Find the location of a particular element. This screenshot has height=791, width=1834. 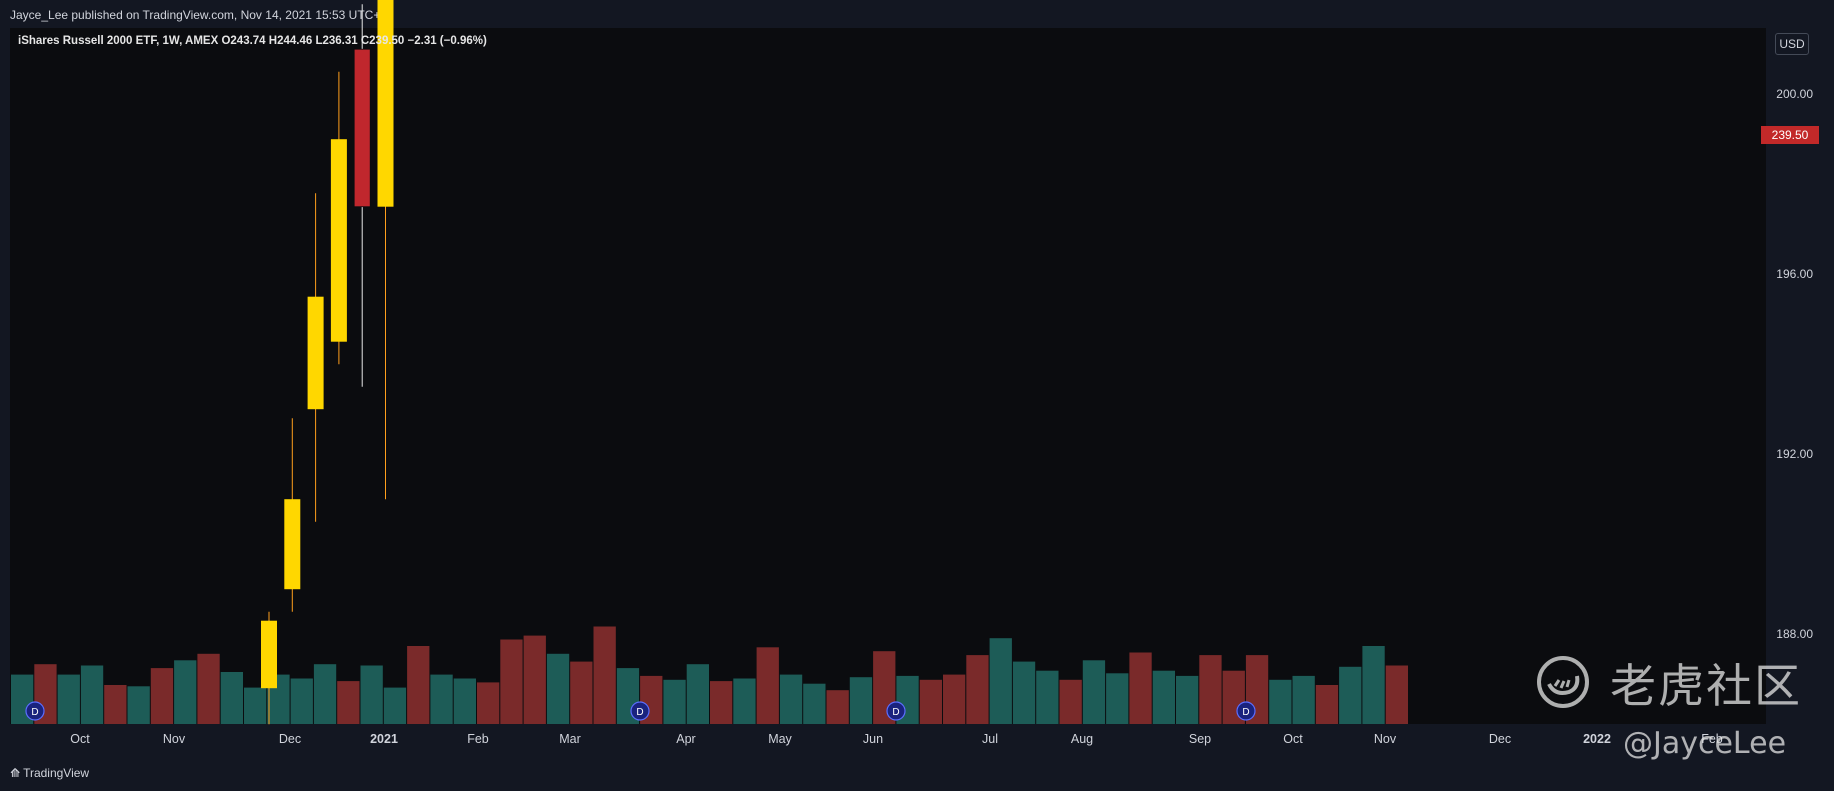

footer-bar is located at coordinates (917, 771).